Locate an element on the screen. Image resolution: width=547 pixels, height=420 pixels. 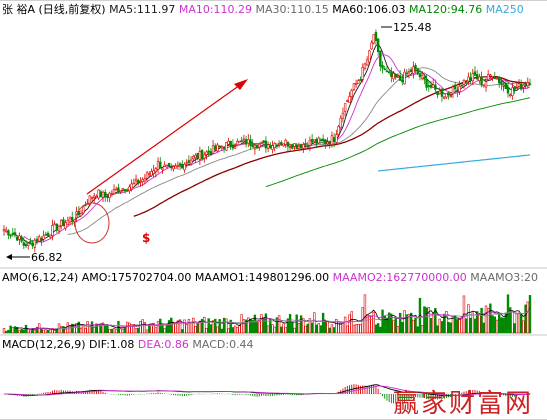
header-item: AMO:175702704.00 is located at coordinates (134, 277).